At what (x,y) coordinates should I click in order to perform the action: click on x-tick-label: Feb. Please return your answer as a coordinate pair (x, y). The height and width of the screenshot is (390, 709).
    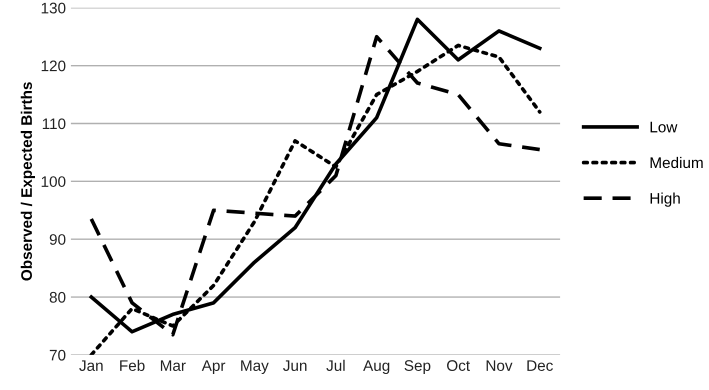
    Looking at the image, I should click on (132, 365).